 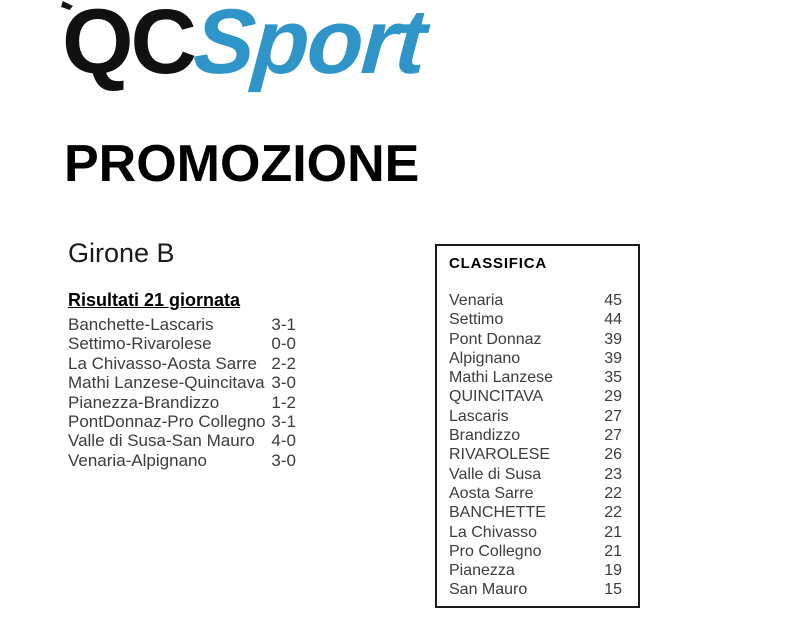 What do you see at coordinates (535, 493) in the screenshot?
I see `classifica-row: Aosta Sarre 22` at bounding box center [535, 493].